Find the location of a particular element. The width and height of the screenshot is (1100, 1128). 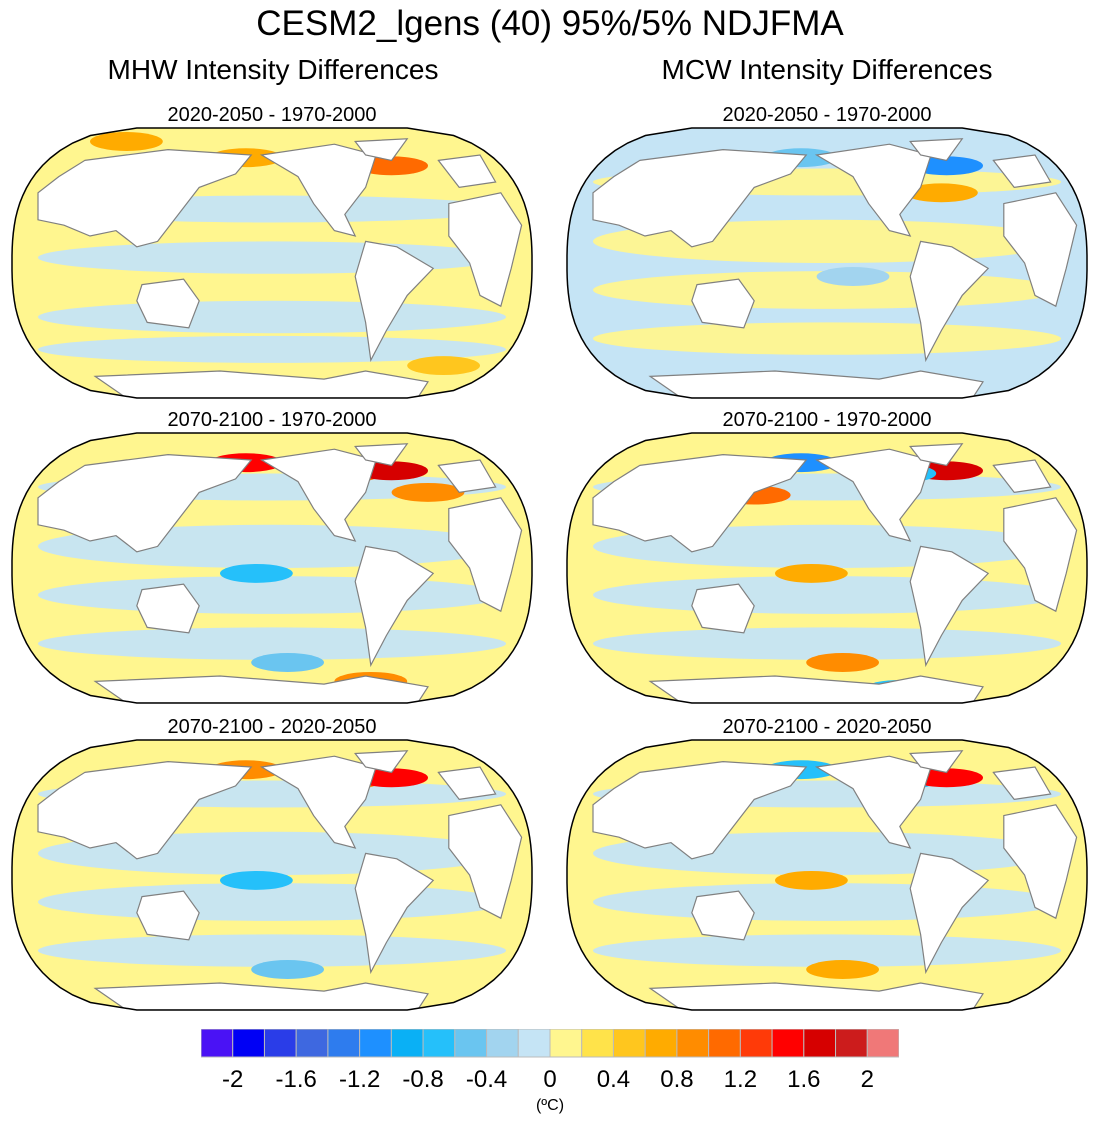

anomaly-gulf-stream is located at coordinates (941, 193).